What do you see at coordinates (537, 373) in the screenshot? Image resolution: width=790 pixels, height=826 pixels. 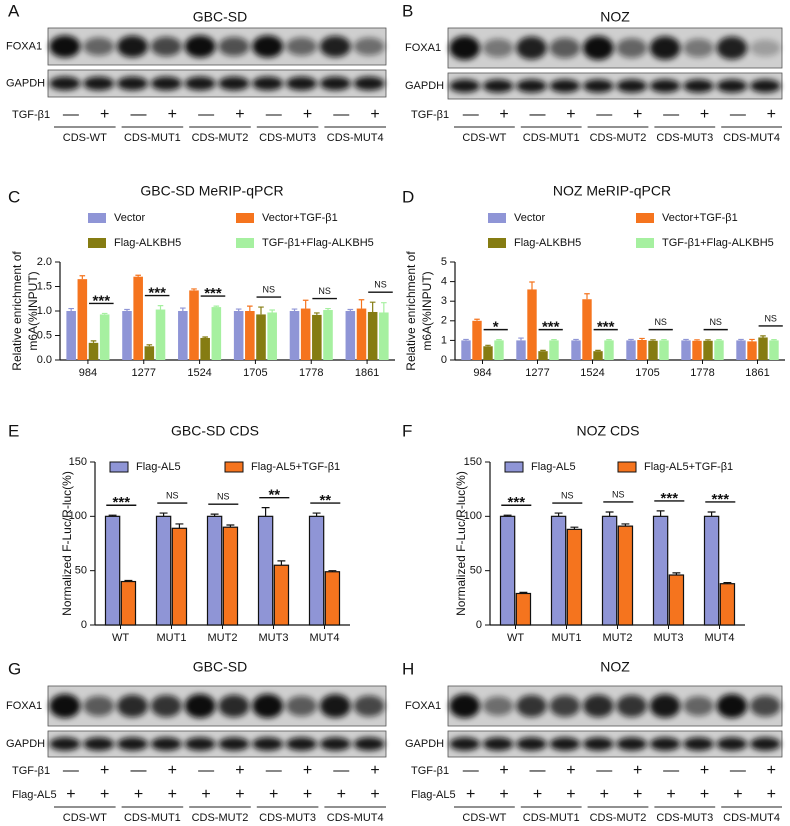 I see `x-tick-label: 1277` at bounding box center [537, 373].